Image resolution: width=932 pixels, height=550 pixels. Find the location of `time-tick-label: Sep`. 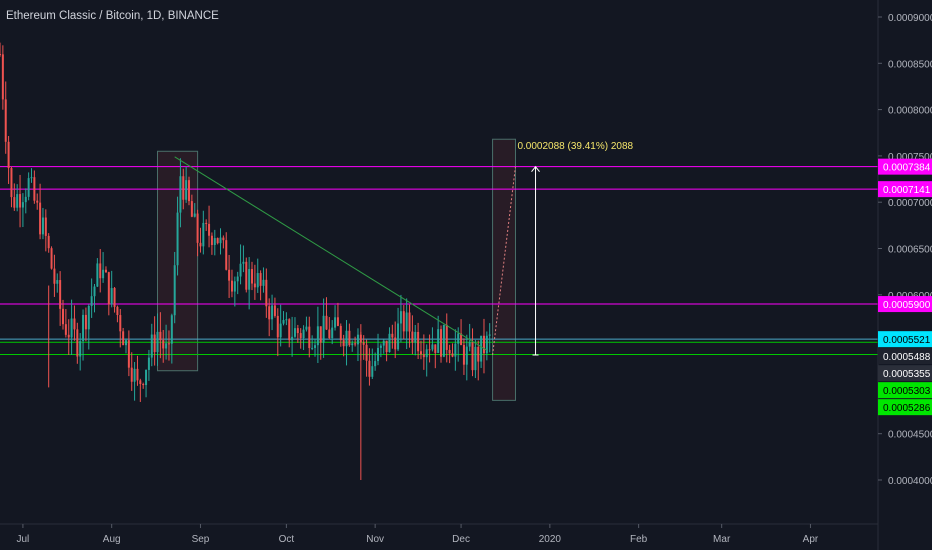

time-tick-label: Sep is located at coordinates (201, 539).